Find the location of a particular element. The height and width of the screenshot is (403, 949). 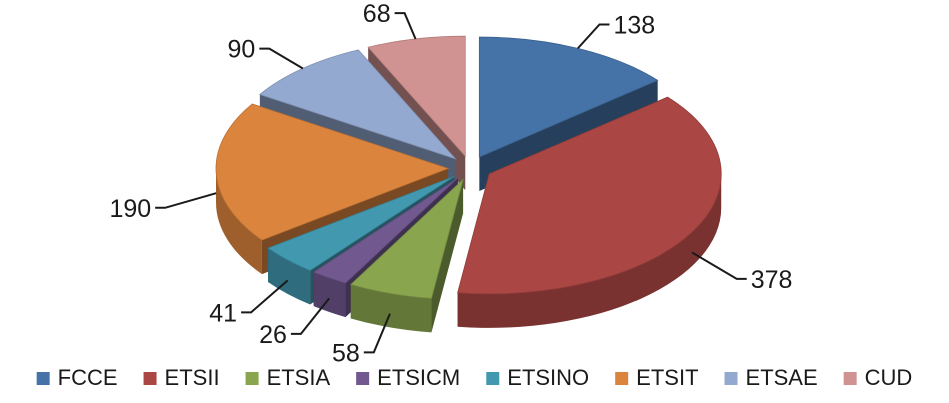

leader-etsii is located at coordinates (719, 265).